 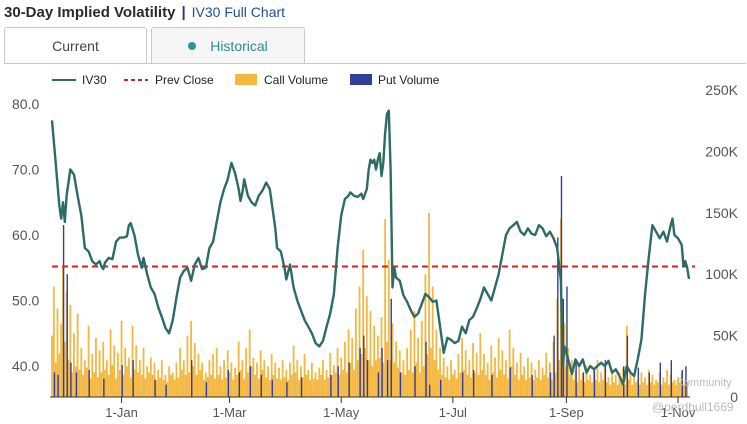 I want to click on watermark-text: Community, so click(x=704, y=383).